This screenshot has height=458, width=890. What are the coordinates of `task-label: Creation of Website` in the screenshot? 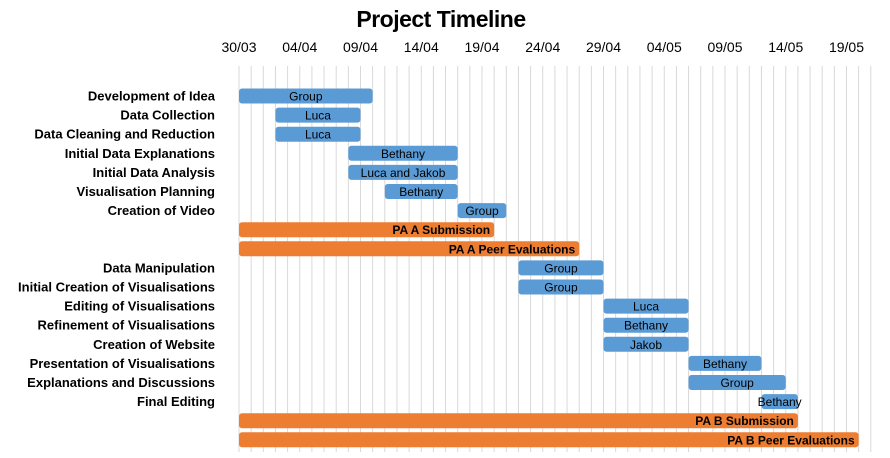 It's located at (154, 344).